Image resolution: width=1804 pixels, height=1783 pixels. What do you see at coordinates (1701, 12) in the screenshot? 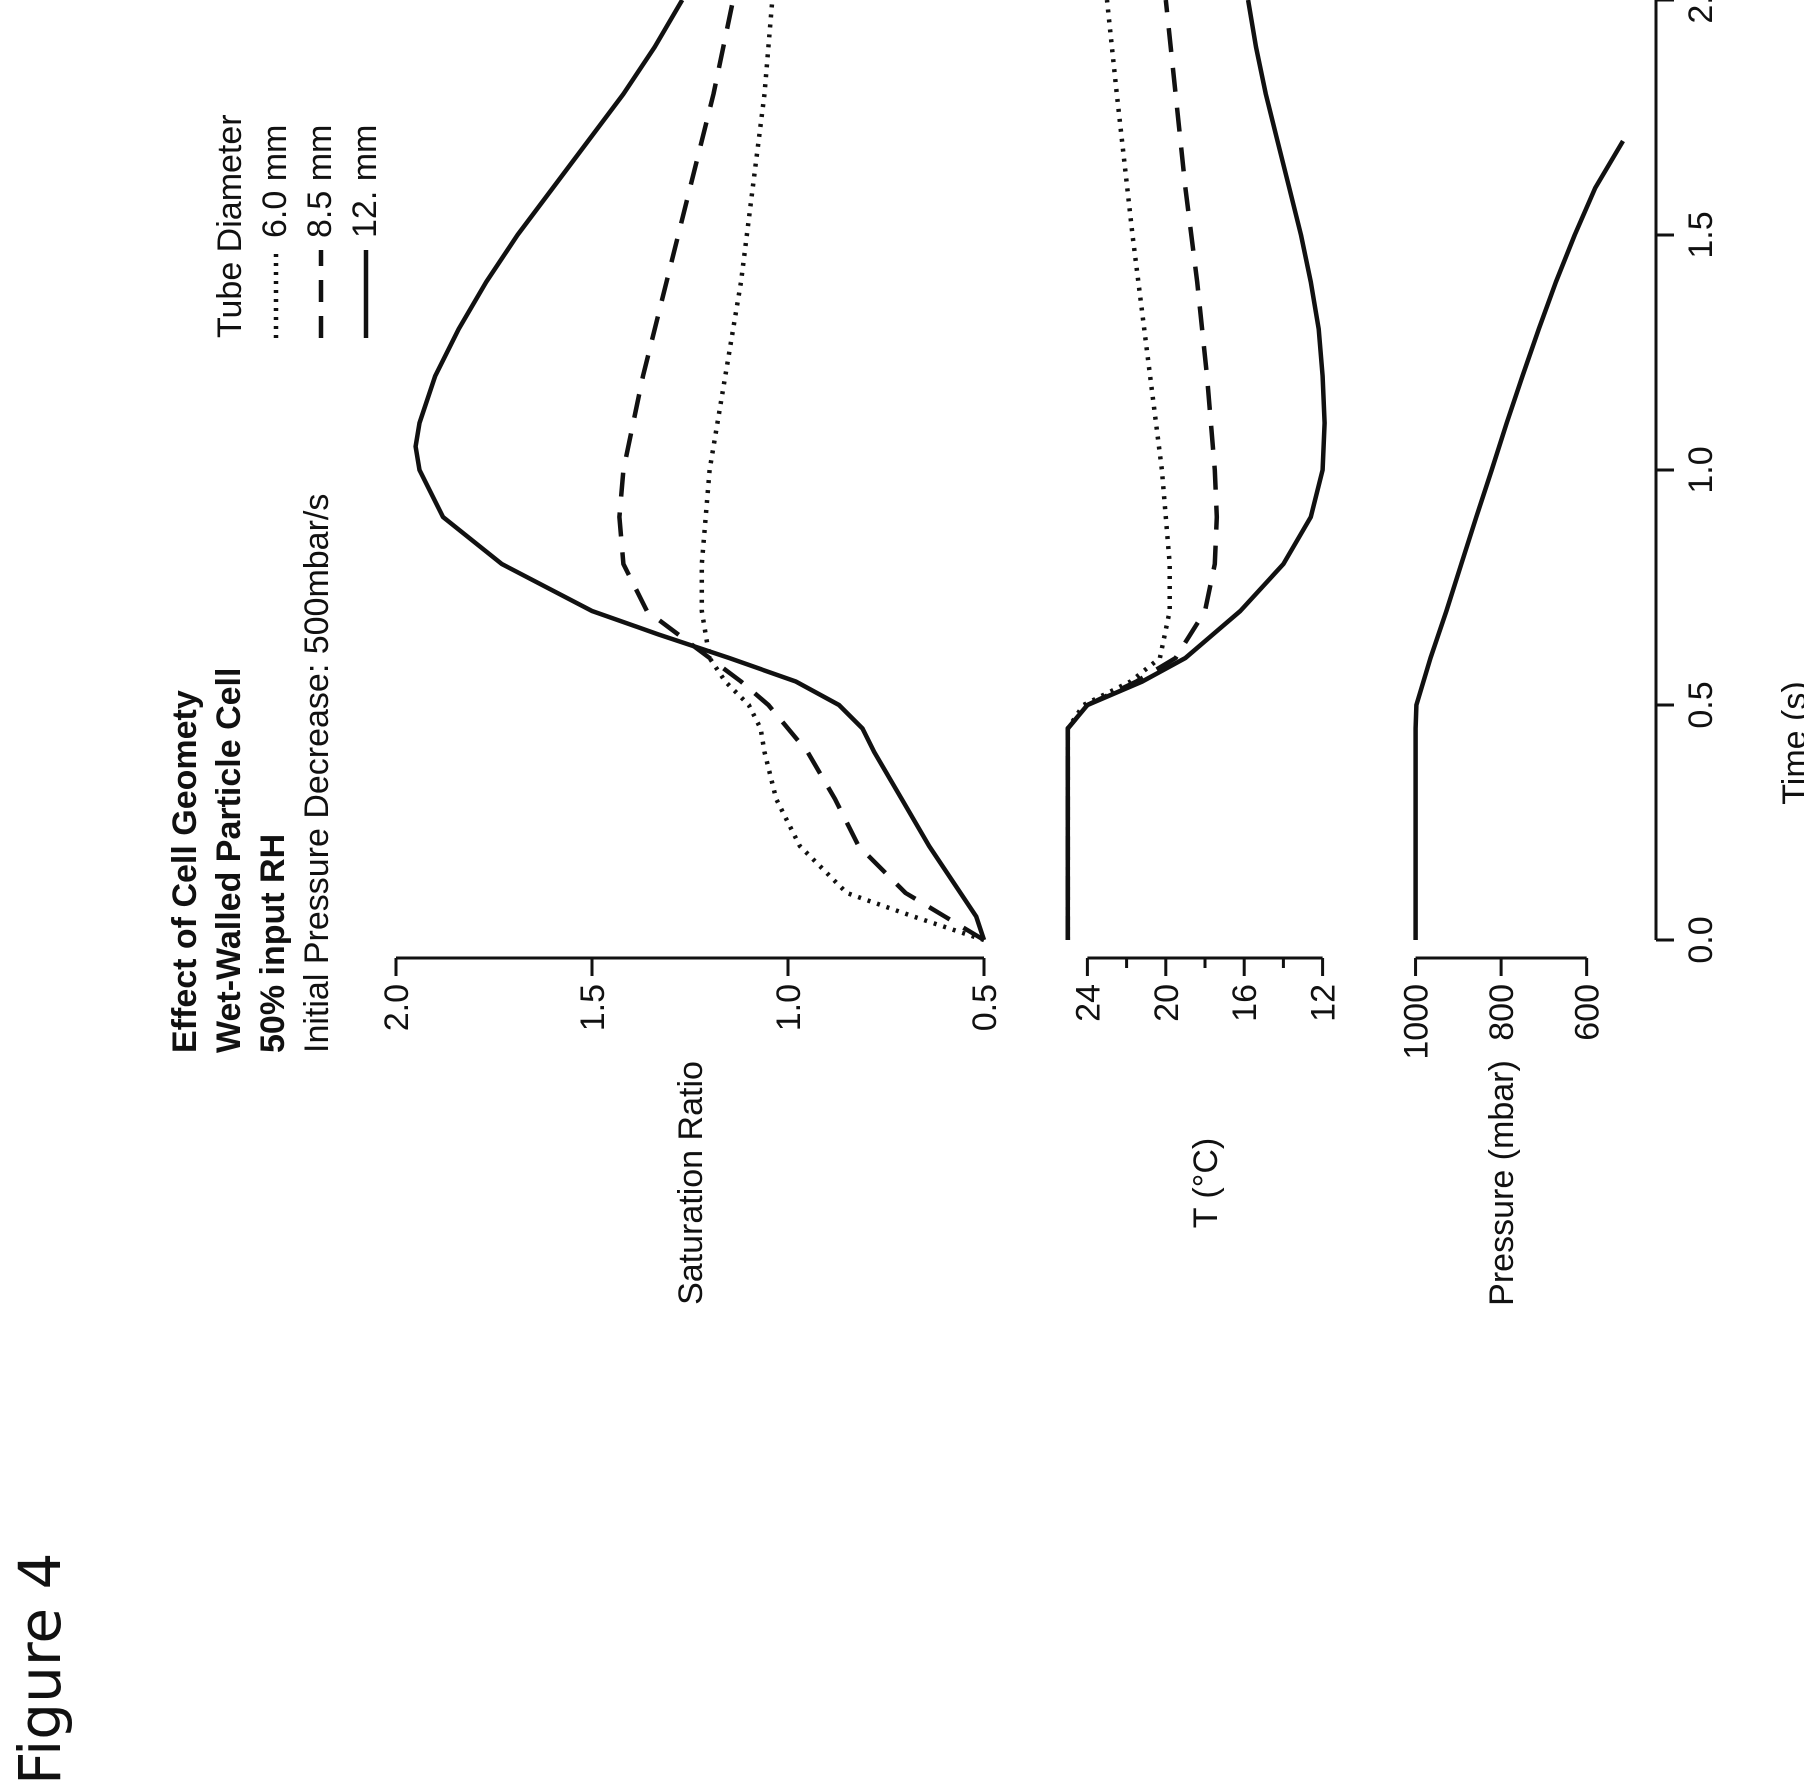
I see `x-tick-label: 2.0` at bounding box center [1701, 12].